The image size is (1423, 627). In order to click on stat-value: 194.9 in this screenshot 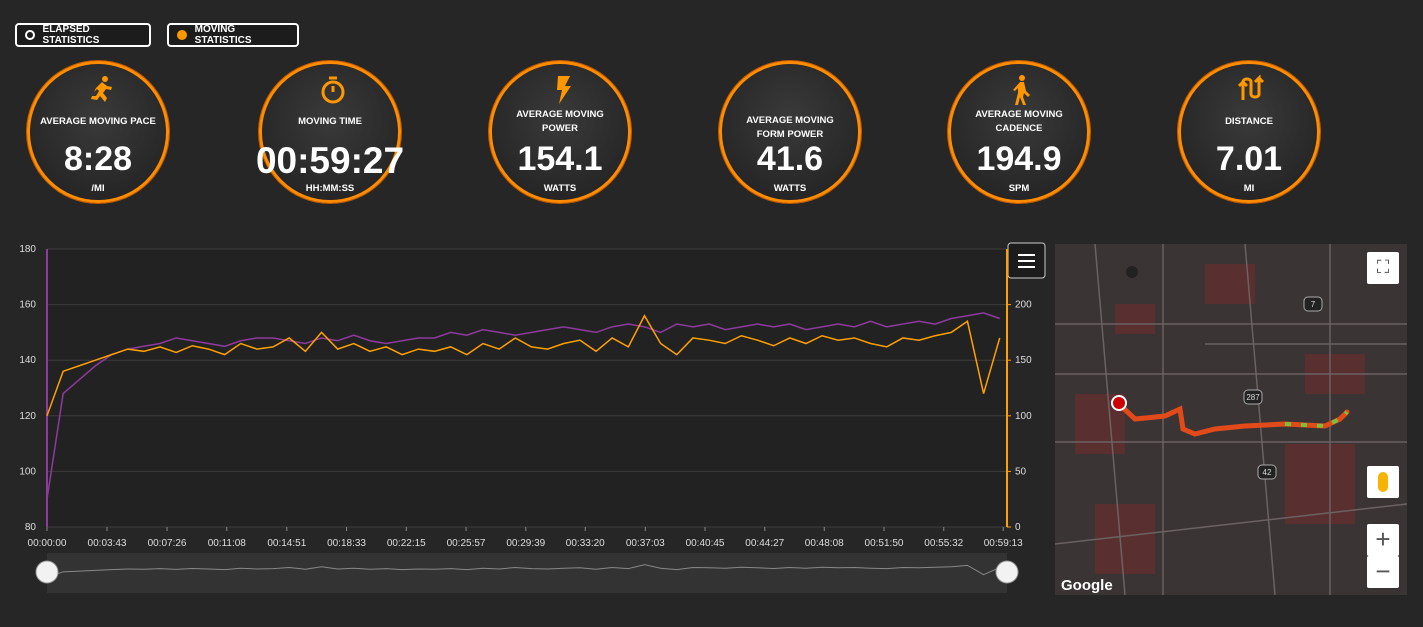, I will do `click(1019, 159)`.